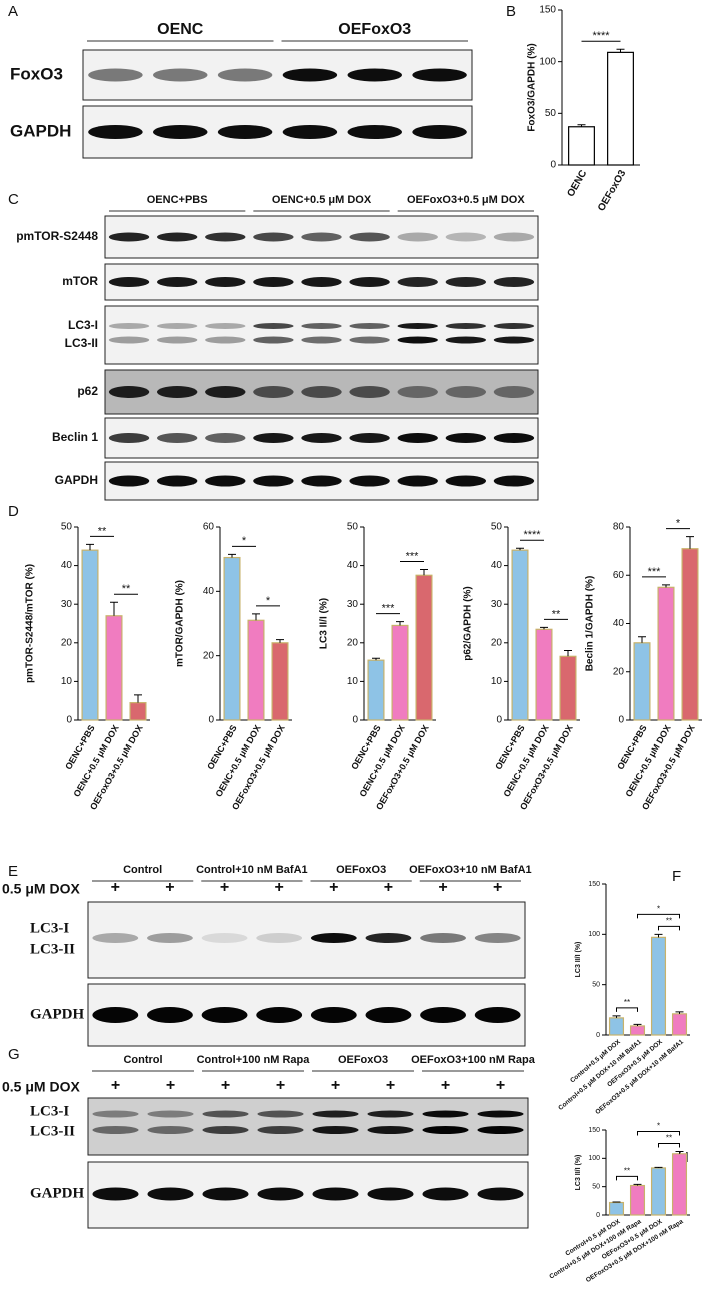  I want to click on panel-label: E, so click(13, 871).